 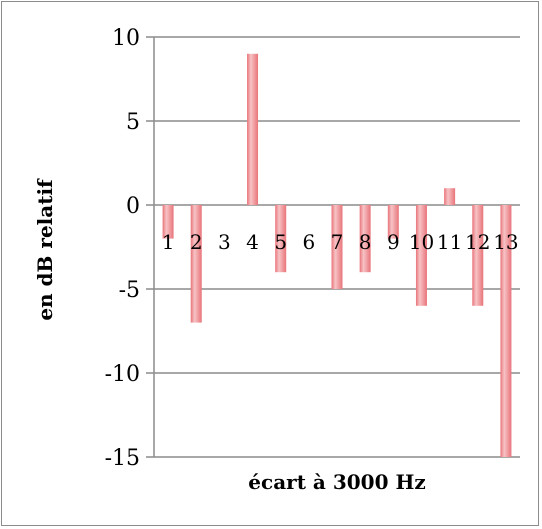 I want to click on x-tick-label: 10, so click(x=421, y=242).